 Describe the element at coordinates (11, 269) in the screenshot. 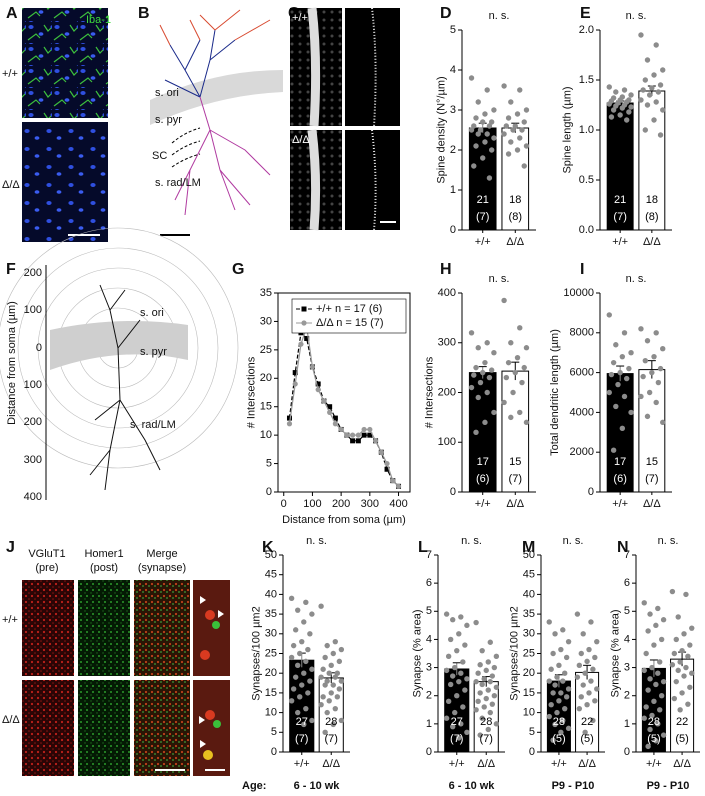

I see `panel-letter: F` at that location.